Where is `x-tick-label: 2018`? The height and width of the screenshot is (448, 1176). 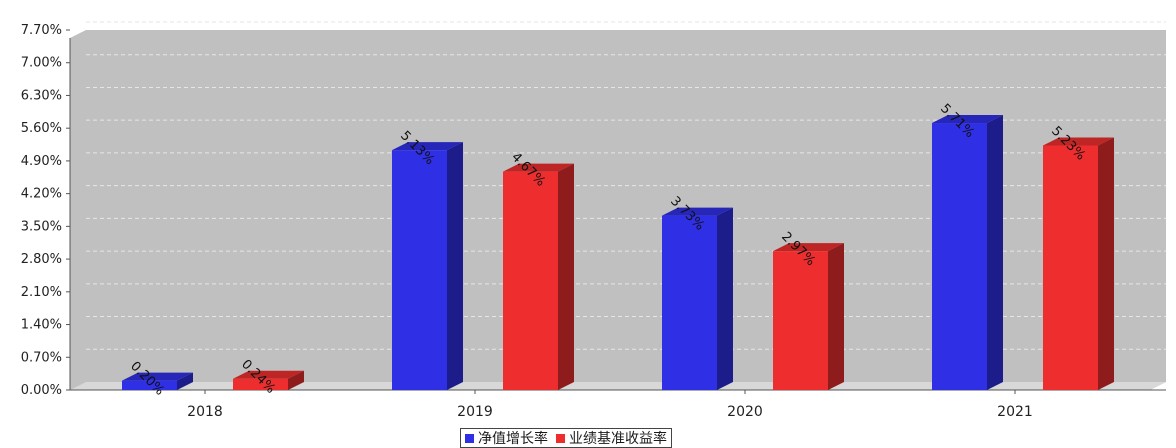 x-tick-label: 2018 is located at coordinates (205, 412).